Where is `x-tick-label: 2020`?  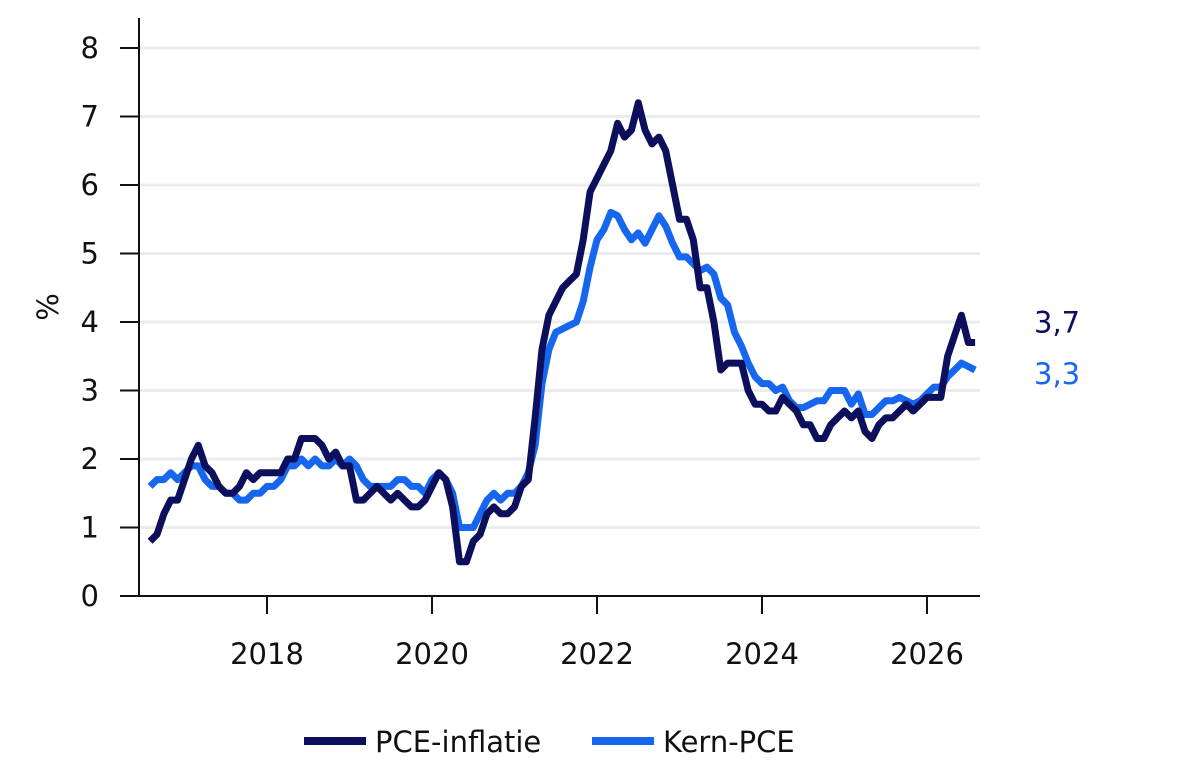 x-tick-label: 2020 is located at coordinates (432, 654).